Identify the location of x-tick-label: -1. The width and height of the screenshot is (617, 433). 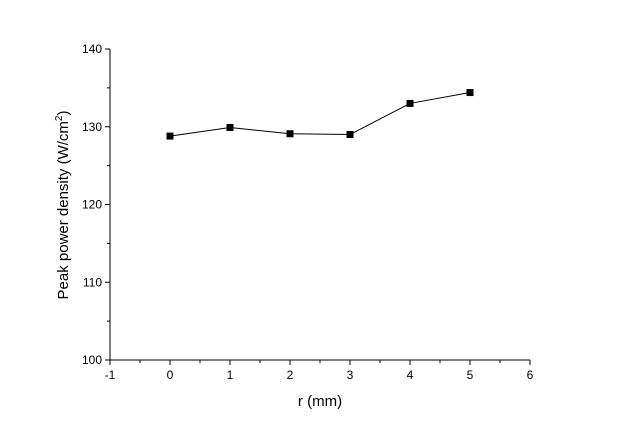
(110, 375).